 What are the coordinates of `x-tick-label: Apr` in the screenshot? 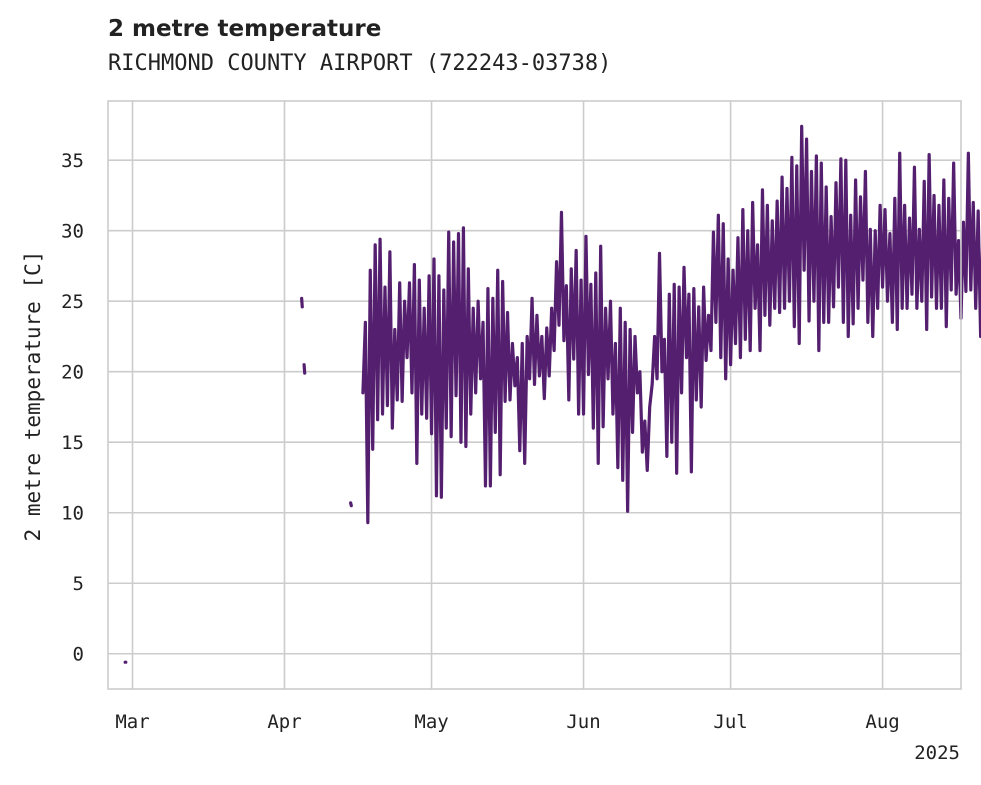 It's located at (284, 722).